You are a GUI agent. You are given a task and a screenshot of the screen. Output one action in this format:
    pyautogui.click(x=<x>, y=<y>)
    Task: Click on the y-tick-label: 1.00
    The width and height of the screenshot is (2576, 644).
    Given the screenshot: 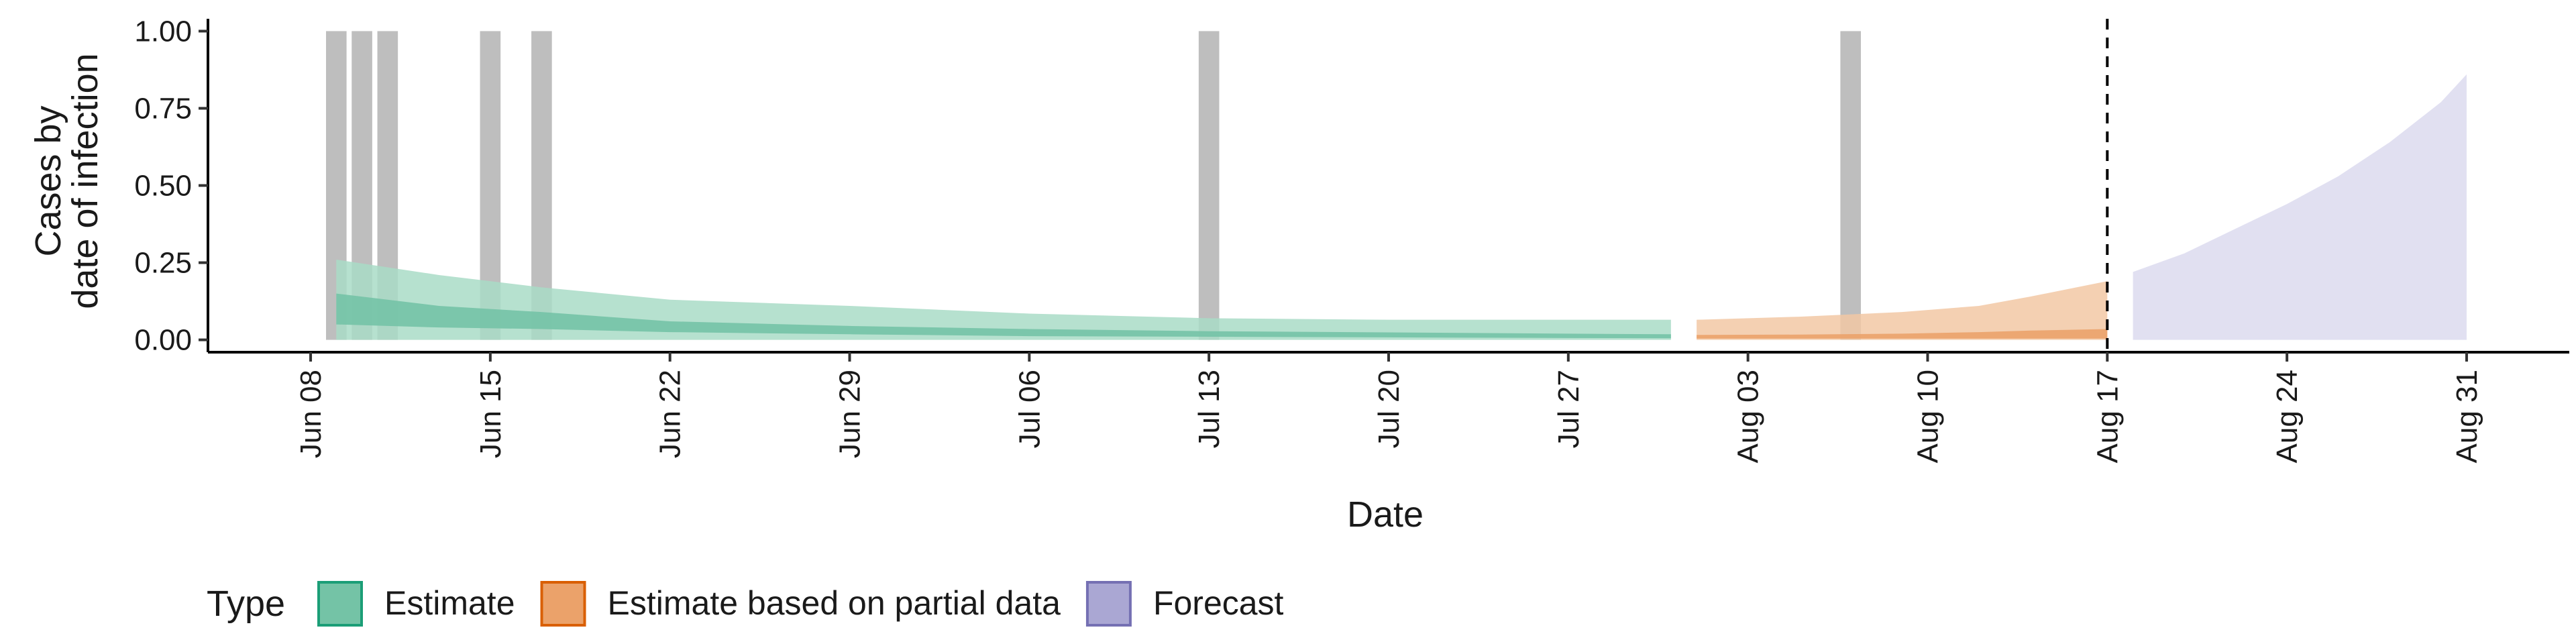 What is the action you would take?
    pyautogui.click(x=163, y=31)
    